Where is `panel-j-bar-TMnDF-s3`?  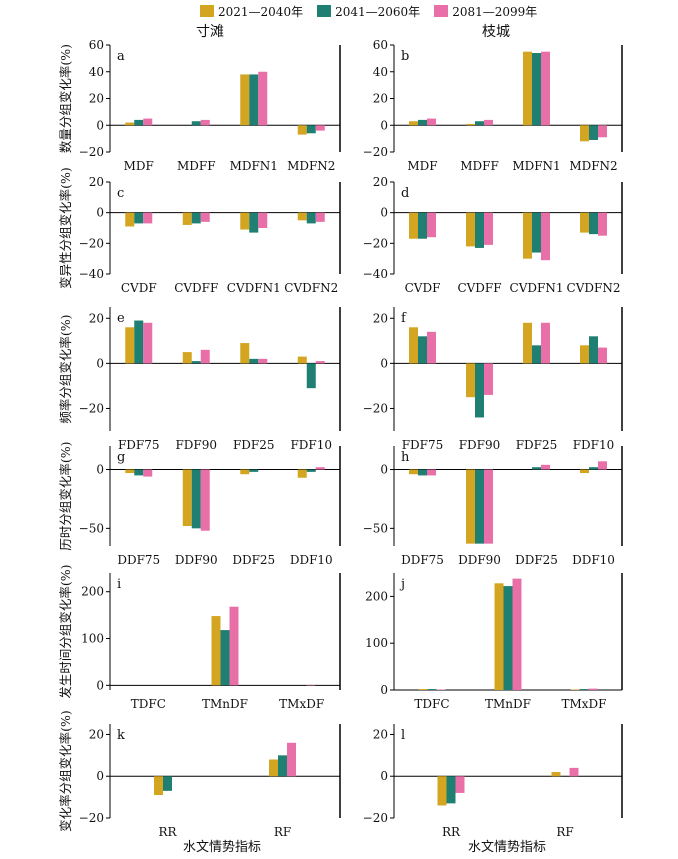
panel-j-bar-TMnDF-s3 is located at coordinates (517, 634).